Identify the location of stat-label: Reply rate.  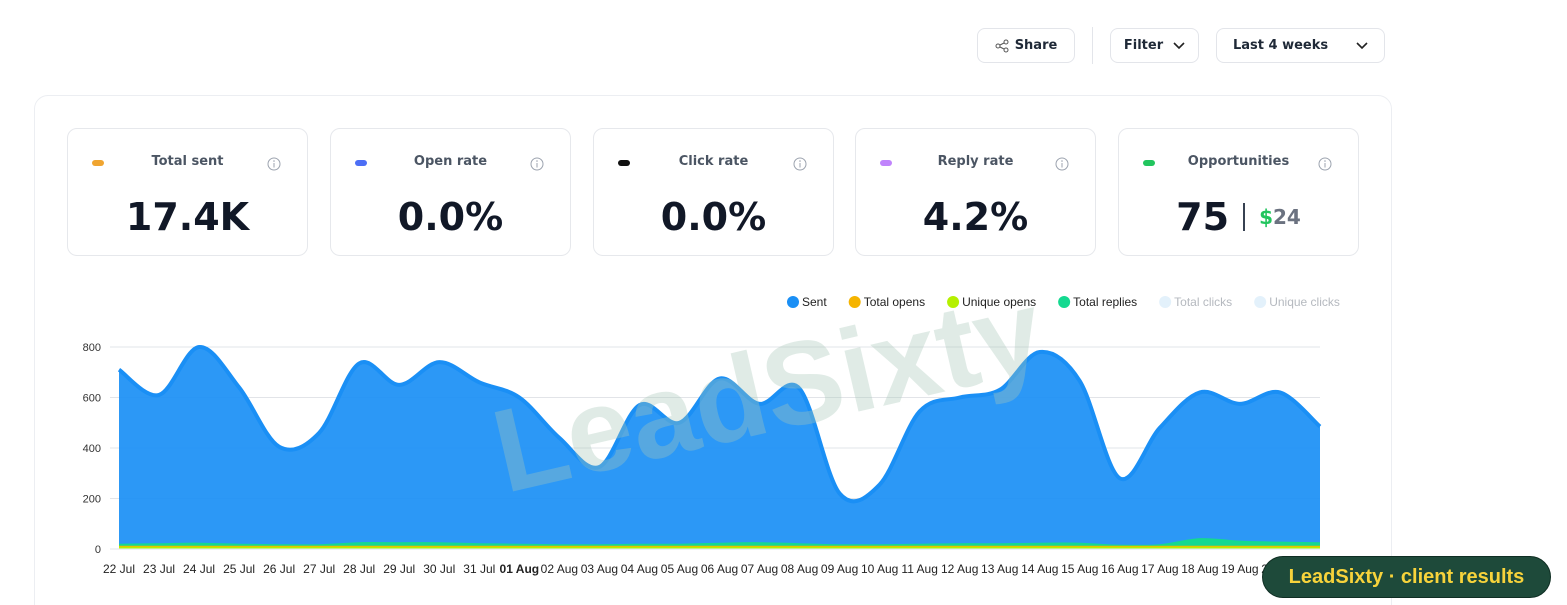
(975, 161).